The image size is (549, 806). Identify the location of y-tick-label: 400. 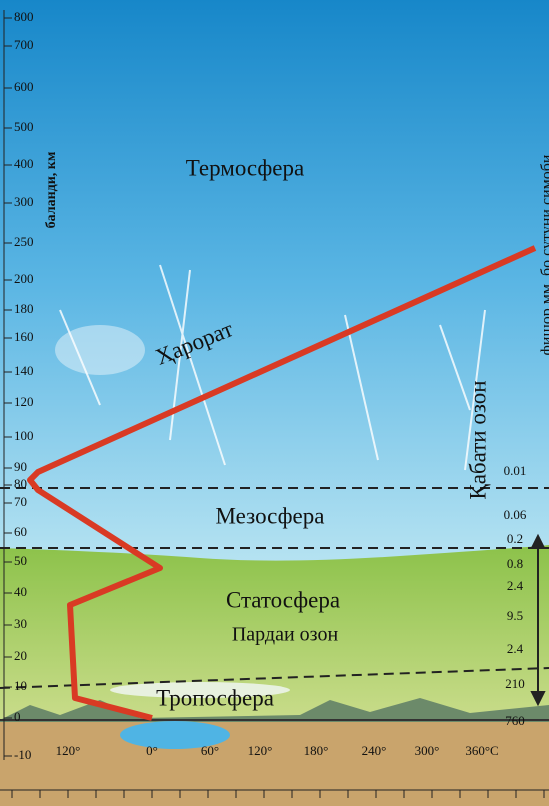
(24, 163).